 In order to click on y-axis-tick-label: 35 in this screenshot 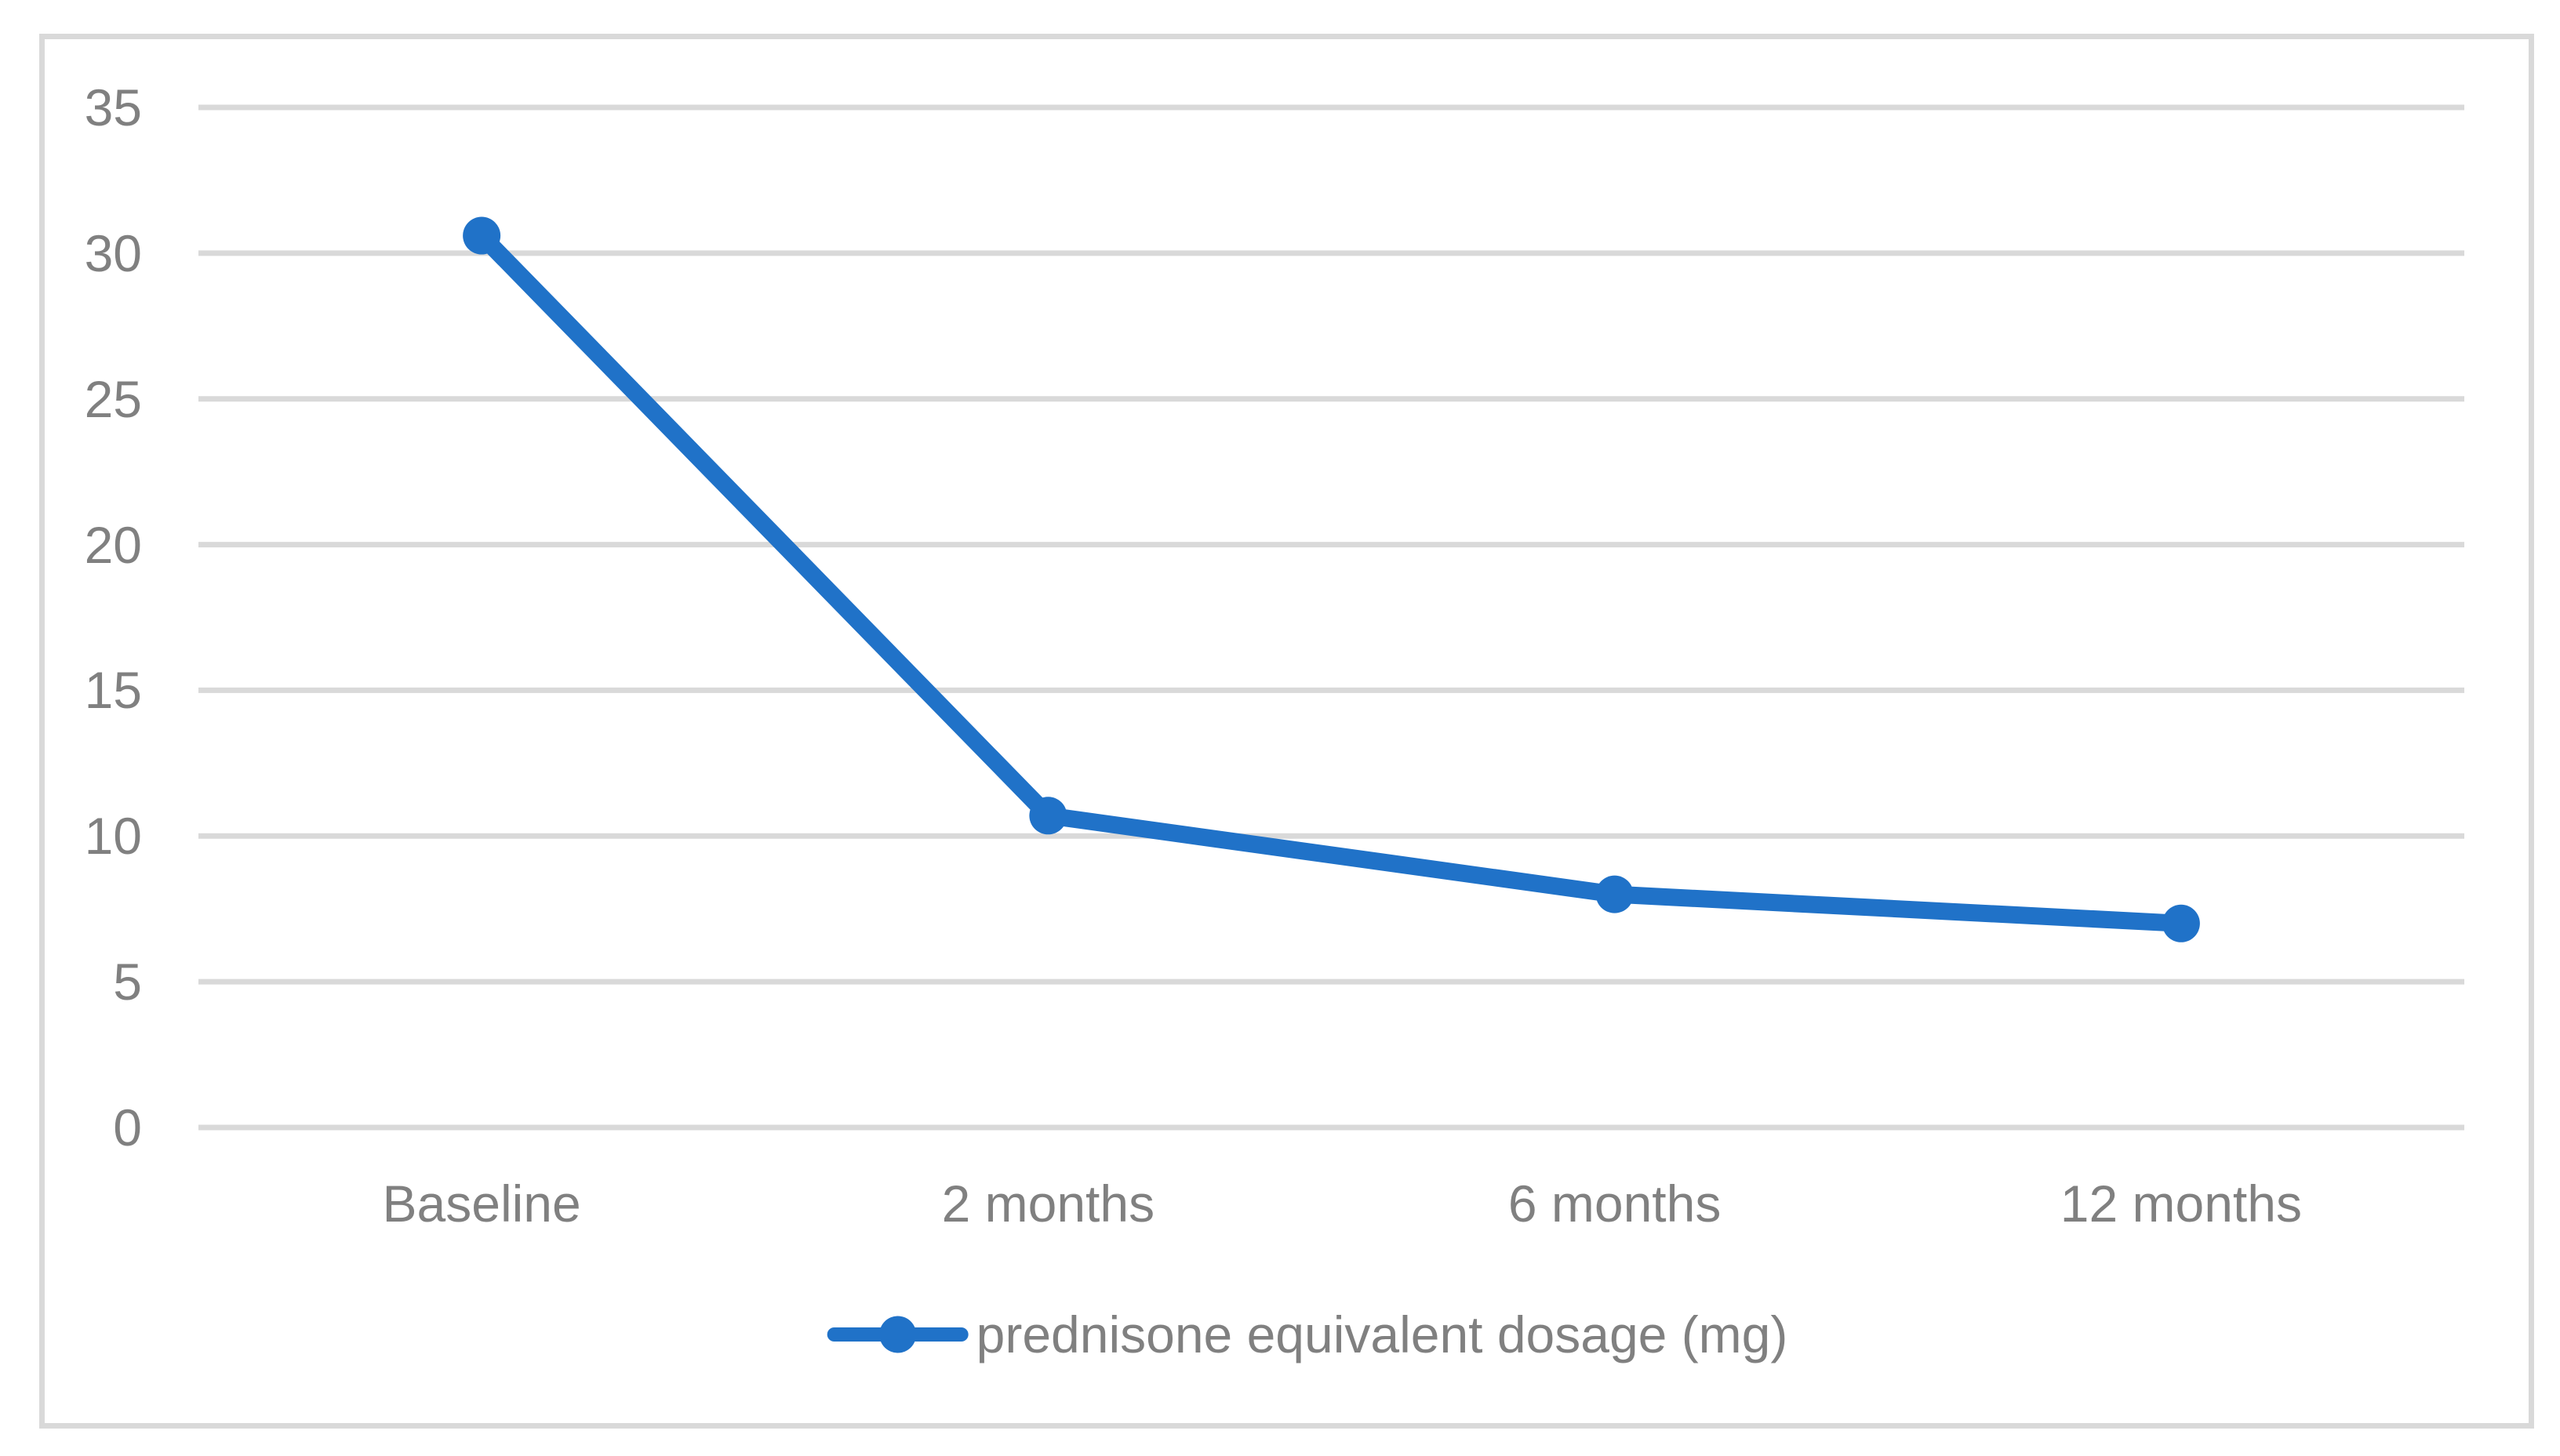, I will do `click(113, 107)`.